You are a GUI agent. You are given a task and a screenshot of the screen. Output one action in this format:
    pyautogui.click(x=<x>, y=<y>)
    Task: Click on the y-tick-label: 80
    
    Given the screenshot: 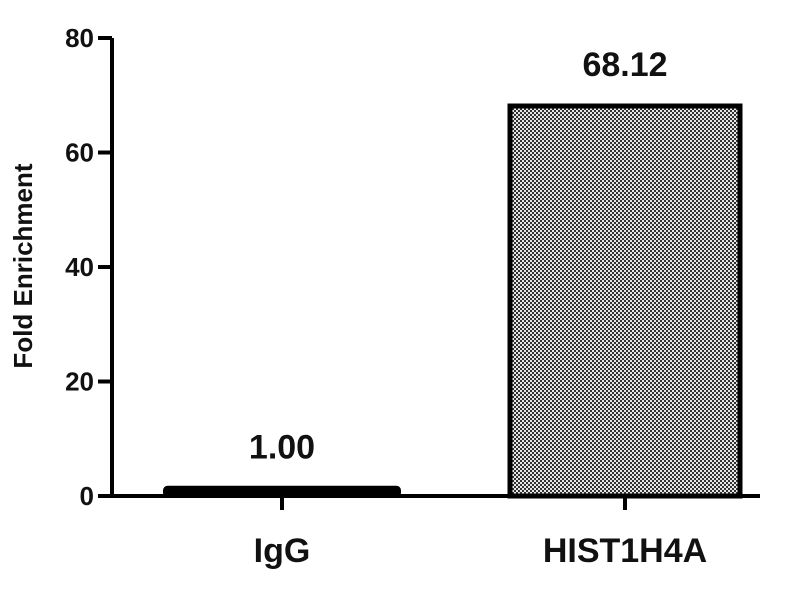 What is the action you would take?
    pyautogui.click(x=79, y=38)
    